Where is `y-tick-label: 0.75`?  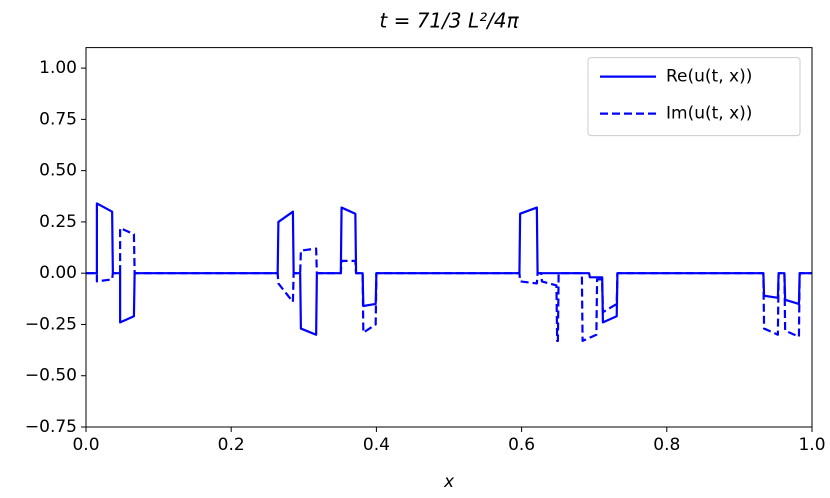 y-tick-label: 0.75 is located at coordinates (58, 119).